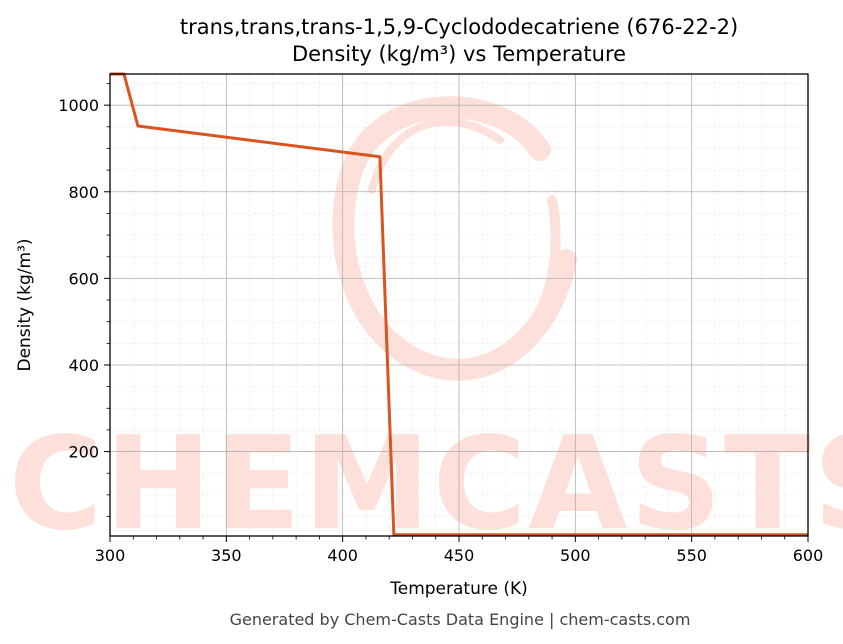  Describe the element at coordinates (459, 54) in the screenshot. I see `chart-subtitle: Density (kg/m³) vs Temperature` at that location.